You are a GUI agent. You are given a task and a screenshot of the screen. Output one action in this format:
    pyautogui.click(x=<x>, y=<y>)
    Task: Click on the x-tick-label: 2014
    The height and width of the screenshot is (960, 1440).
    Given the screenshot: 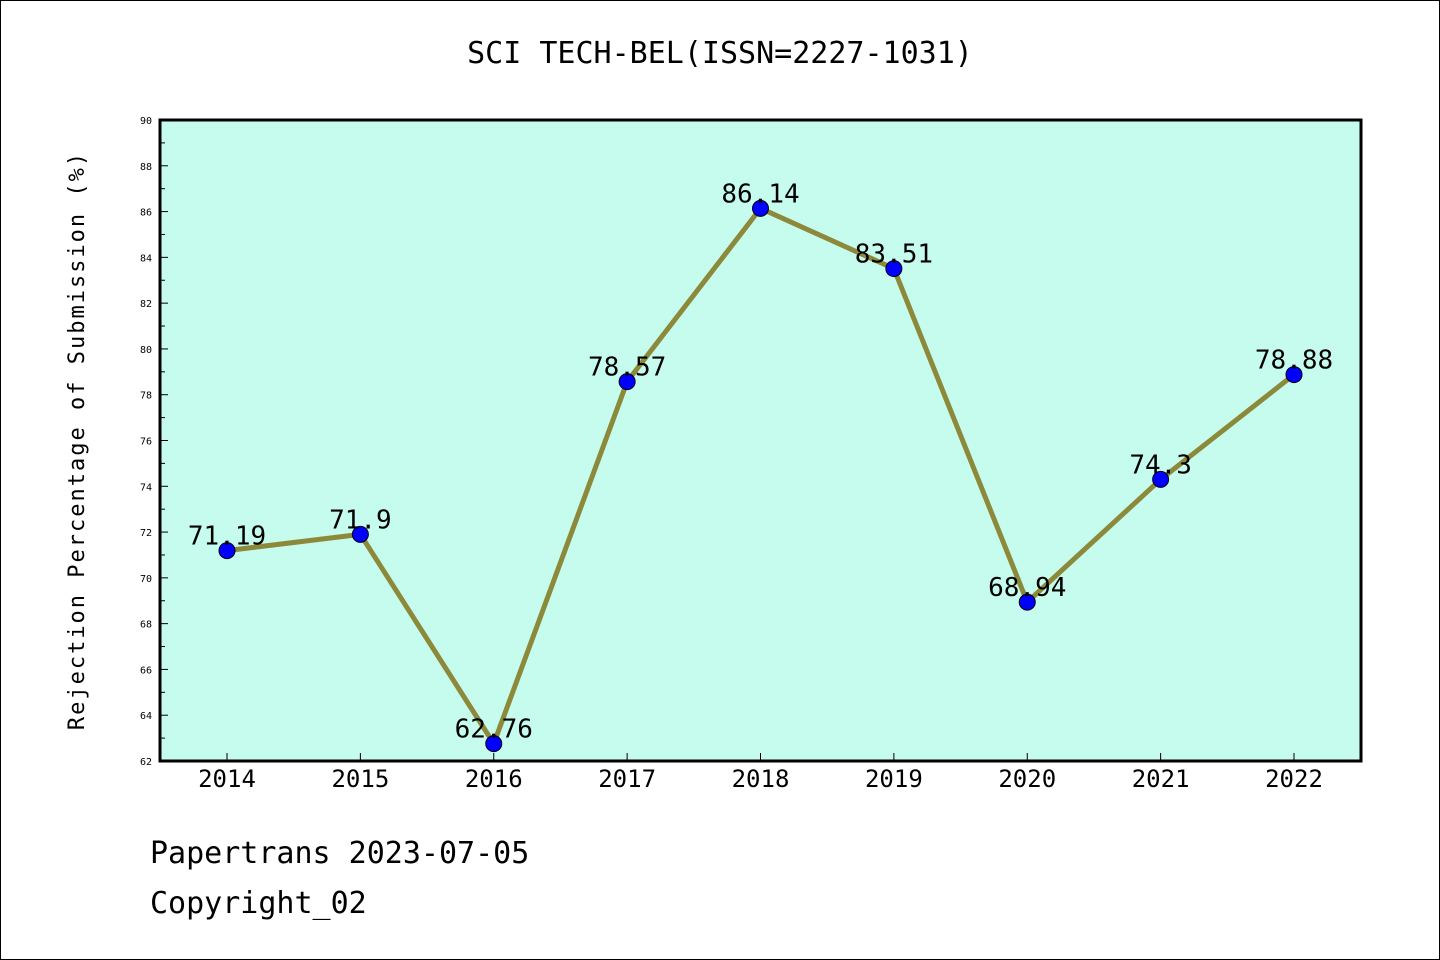 What is the action you would take?
    pyautogui.click(x=227, y=779)
    